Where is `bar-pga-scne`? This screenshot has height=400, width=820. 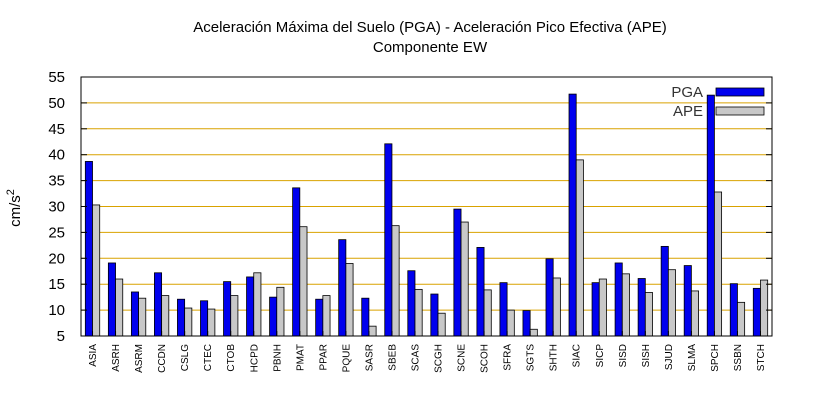 bar-pga-scne is located at coordinates (457, 272).